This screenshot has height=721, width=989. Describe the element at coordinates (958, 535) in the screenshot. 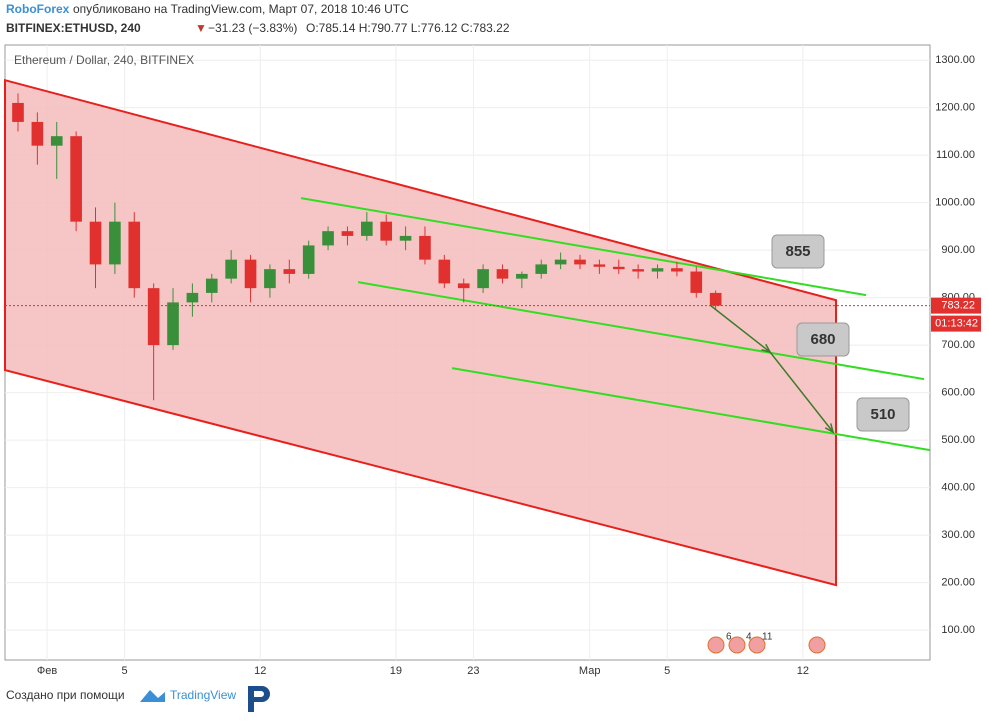

I see `y-tick-label: 300.00` at that location.